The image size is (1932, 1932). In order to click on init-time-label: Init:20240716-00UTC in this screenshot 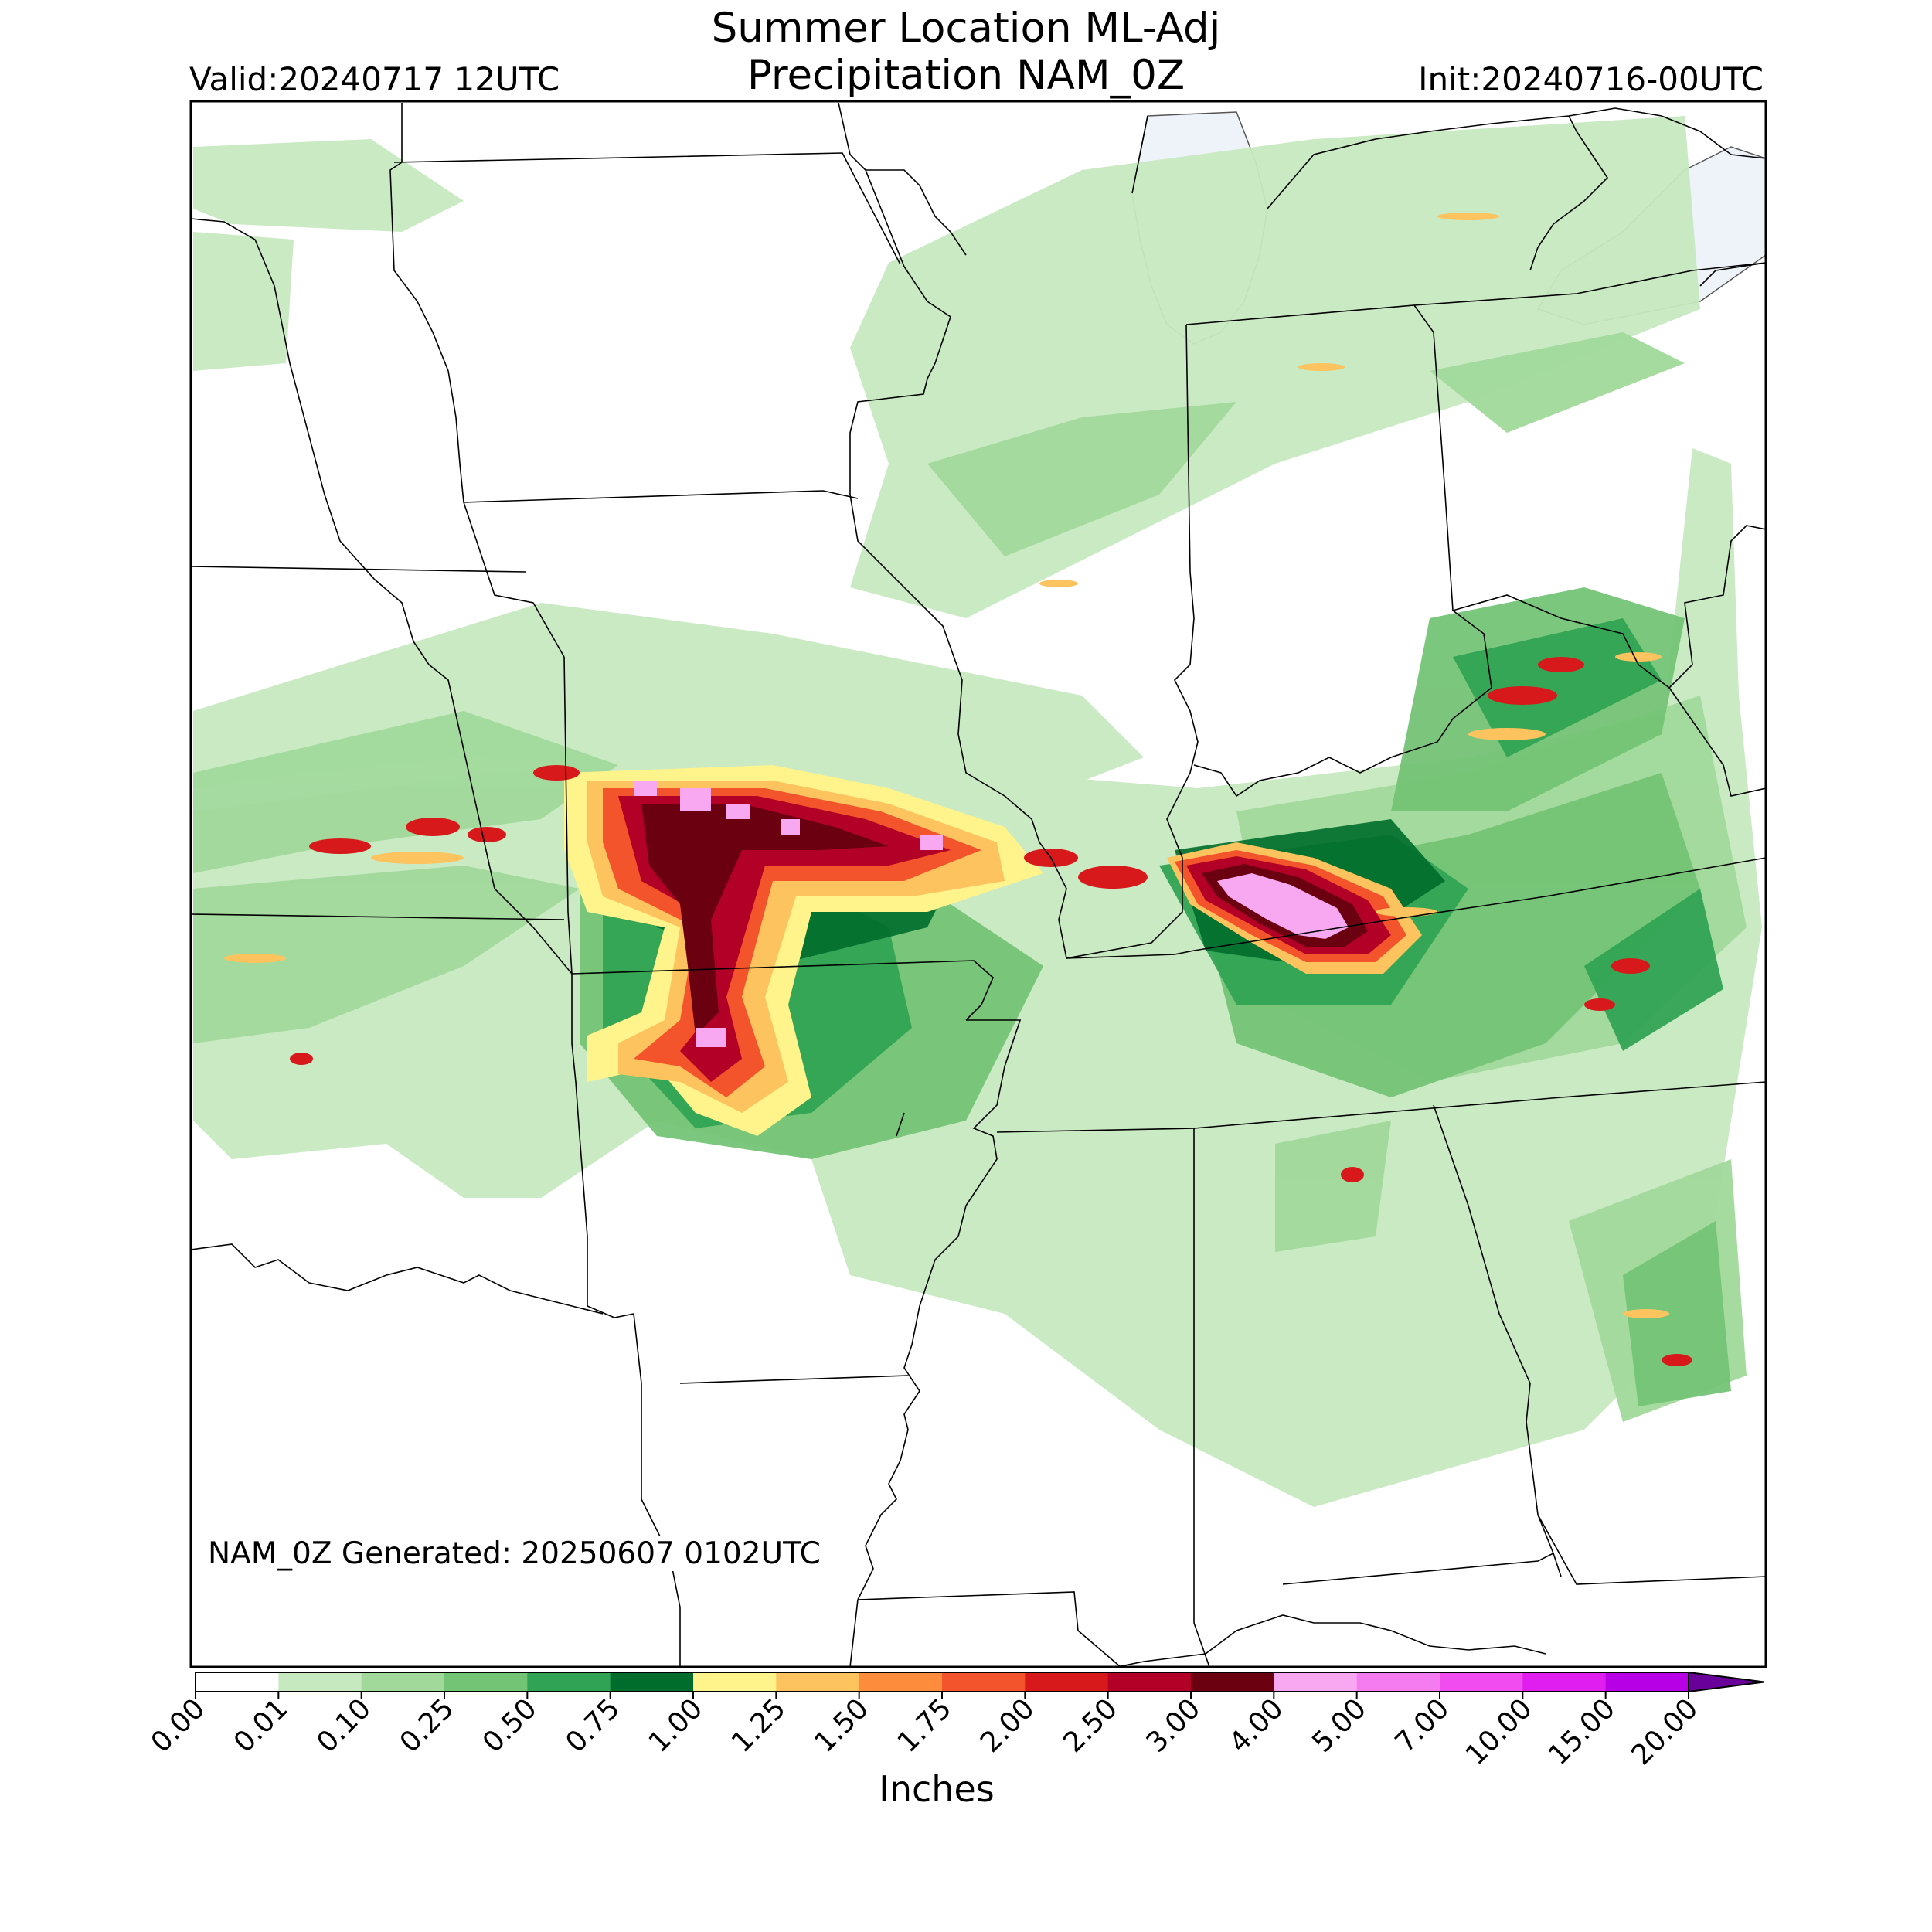, I will do `click(1591, 79)`.